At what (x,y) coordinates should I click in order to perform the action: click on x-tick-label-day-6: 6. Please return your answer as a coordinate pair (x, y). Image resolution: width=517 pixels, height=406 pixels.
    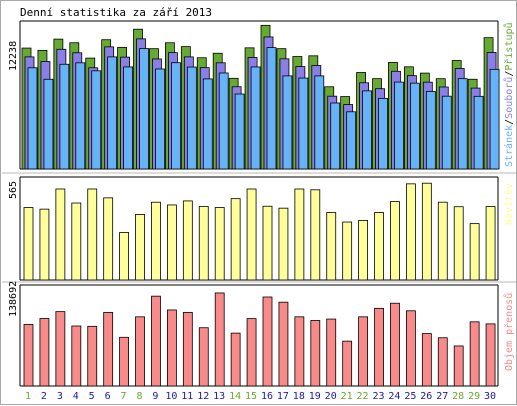
    Looking at the image, I should click on (108, 396).